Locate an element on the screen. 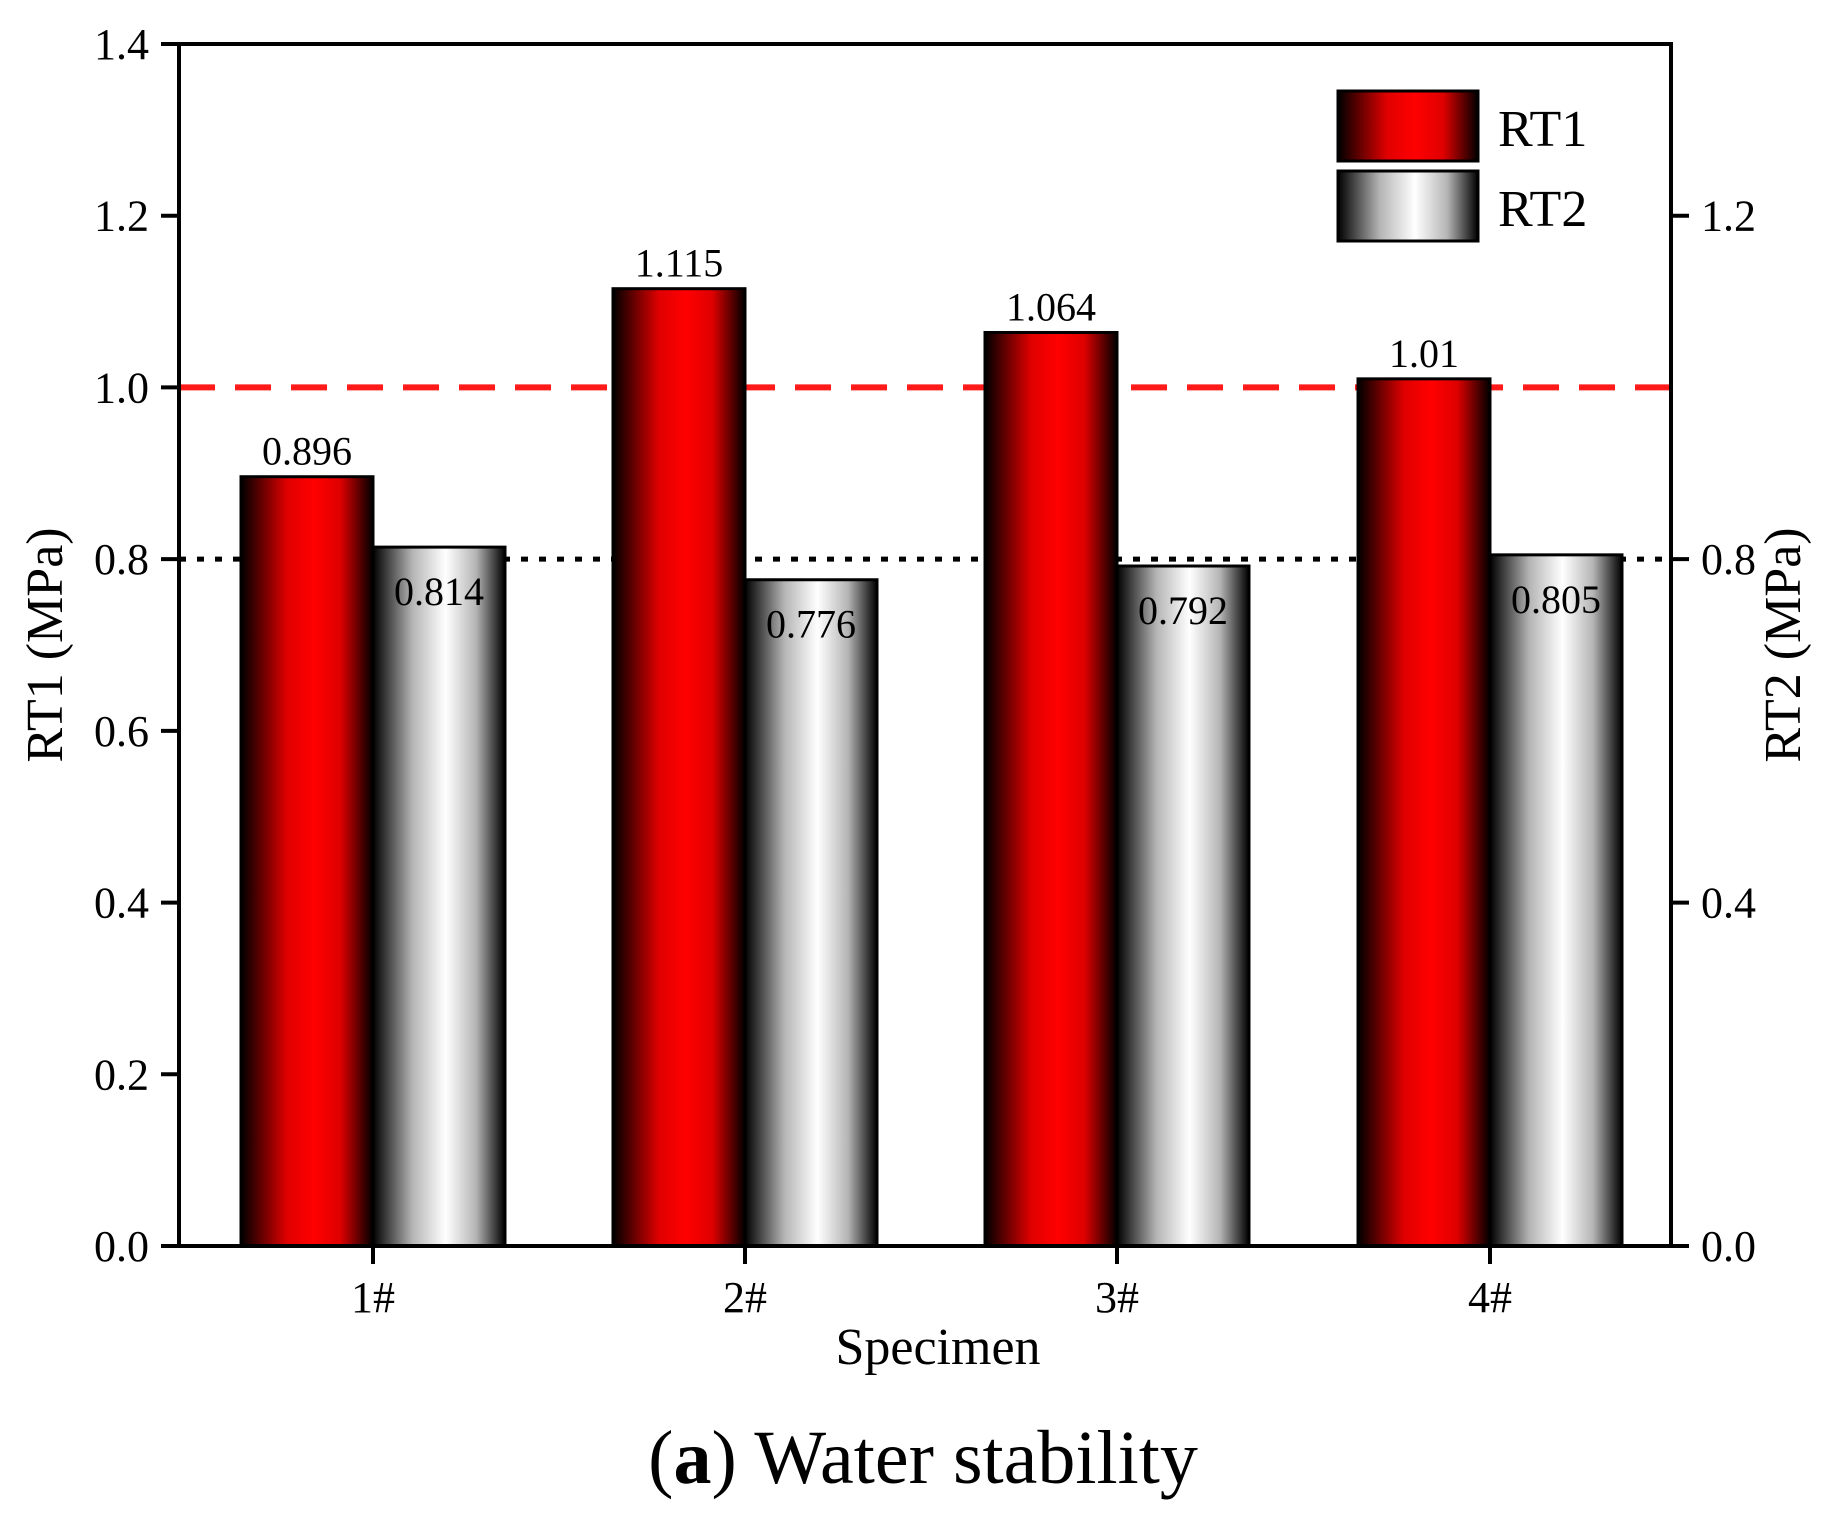 This screenshot has width=1846, height=1536. y-axis-title-right: RT2 (MPa) is located at coordinates (1783, 644).